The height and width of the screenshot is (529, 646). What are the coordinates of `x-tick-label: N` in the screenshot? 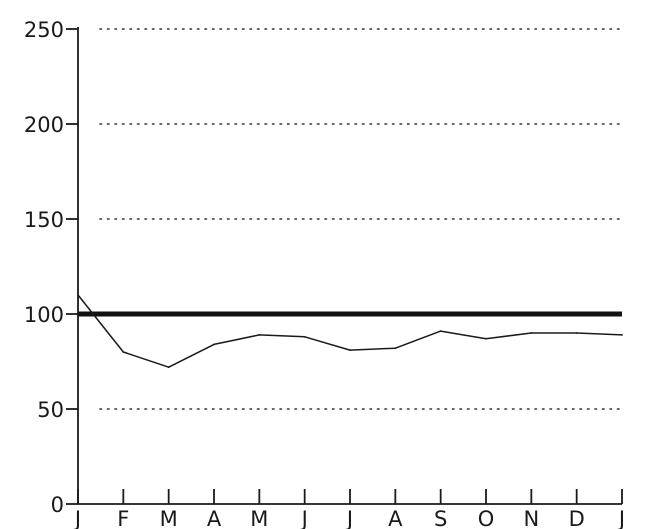 It's located at (531, 518).